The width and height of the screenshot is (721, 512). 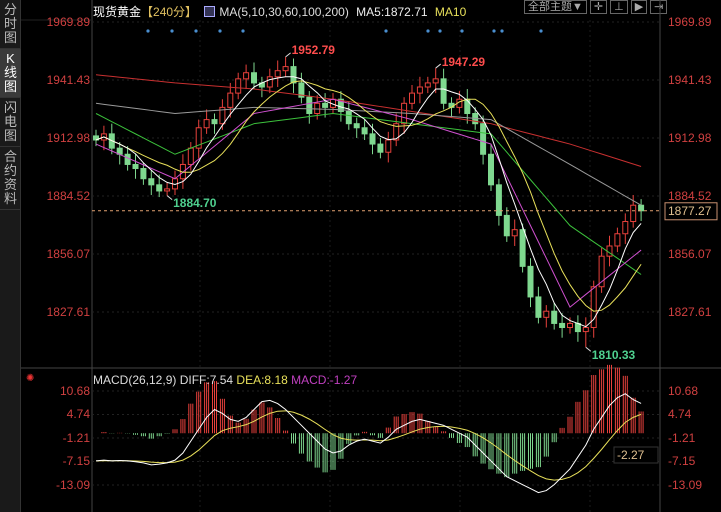 I want to click on diff-line, so click(x=368, y=443).